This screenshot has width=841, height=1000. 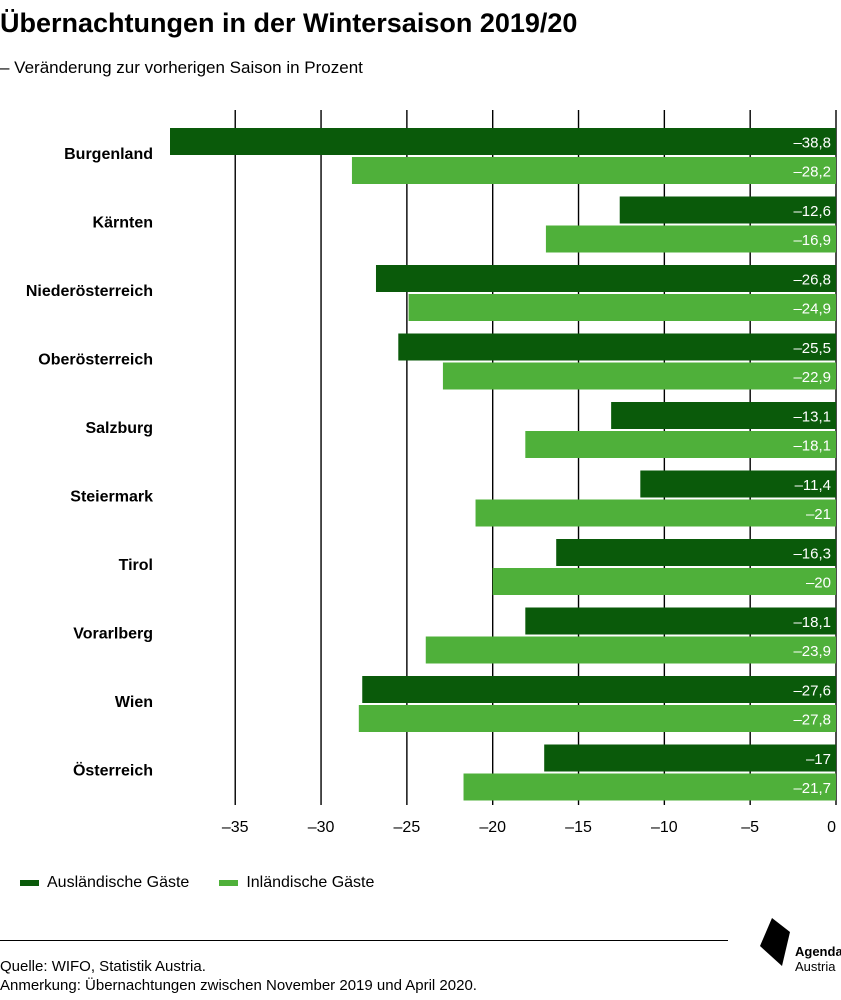 What do you see at coordinates (235, 827) in the screenshot?
I see `x-tick-label: –35` at bounding box center [235, 827].